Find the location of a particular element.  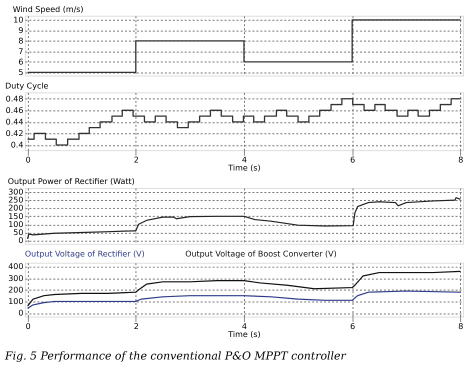

chart-title: Duty Cycle is located at coordinates (27, 85).